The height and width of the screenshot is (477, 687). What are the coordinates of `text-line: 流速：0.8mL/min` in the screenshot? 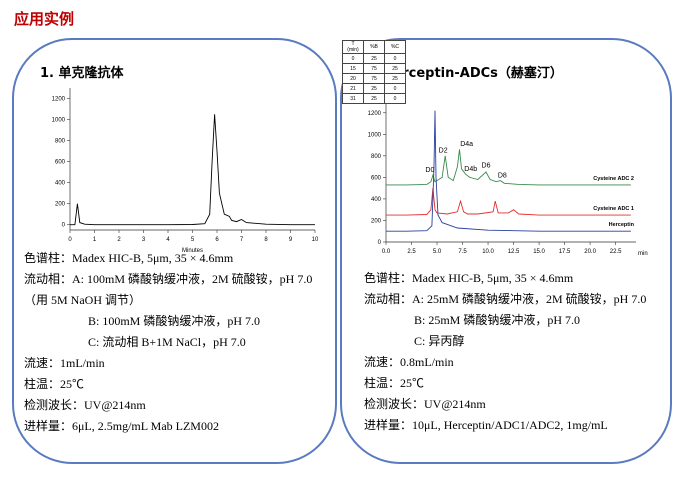 It's located at (409, 362).